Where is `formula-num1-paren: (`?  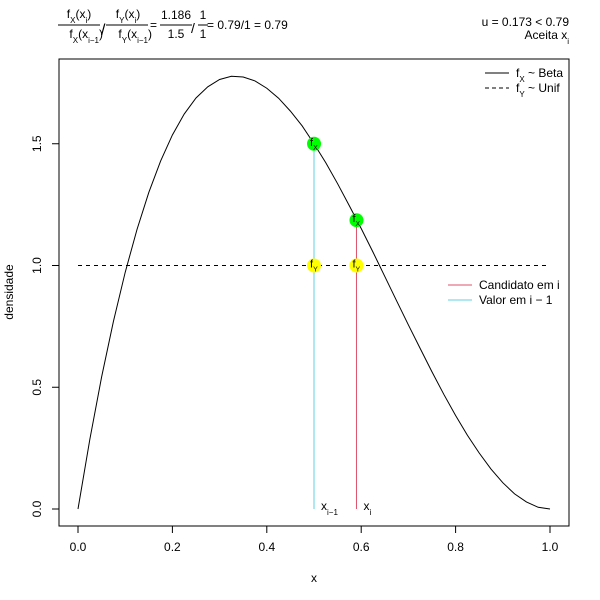 formula-num1-paren: ( is located at coordinates (77, 14).